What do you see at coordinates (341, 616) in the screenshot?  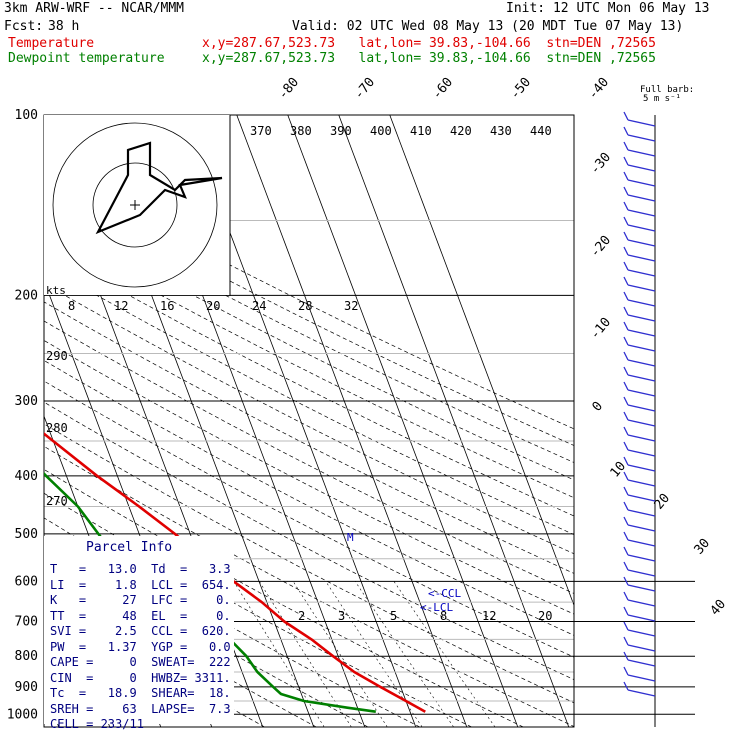 I see `mixing-ratio-label: 3` at bounding box center [341, 616].